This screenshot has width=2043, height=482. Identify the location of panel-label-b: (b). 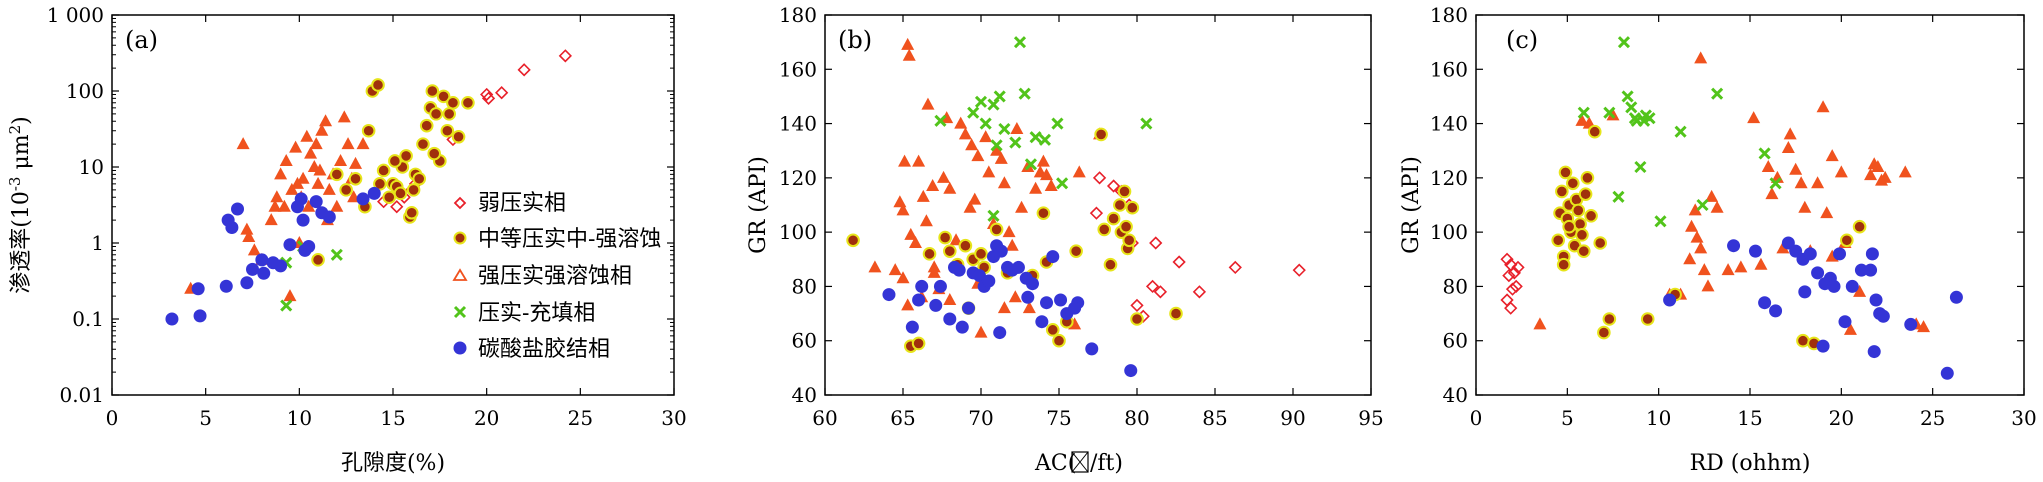
(855, 40).